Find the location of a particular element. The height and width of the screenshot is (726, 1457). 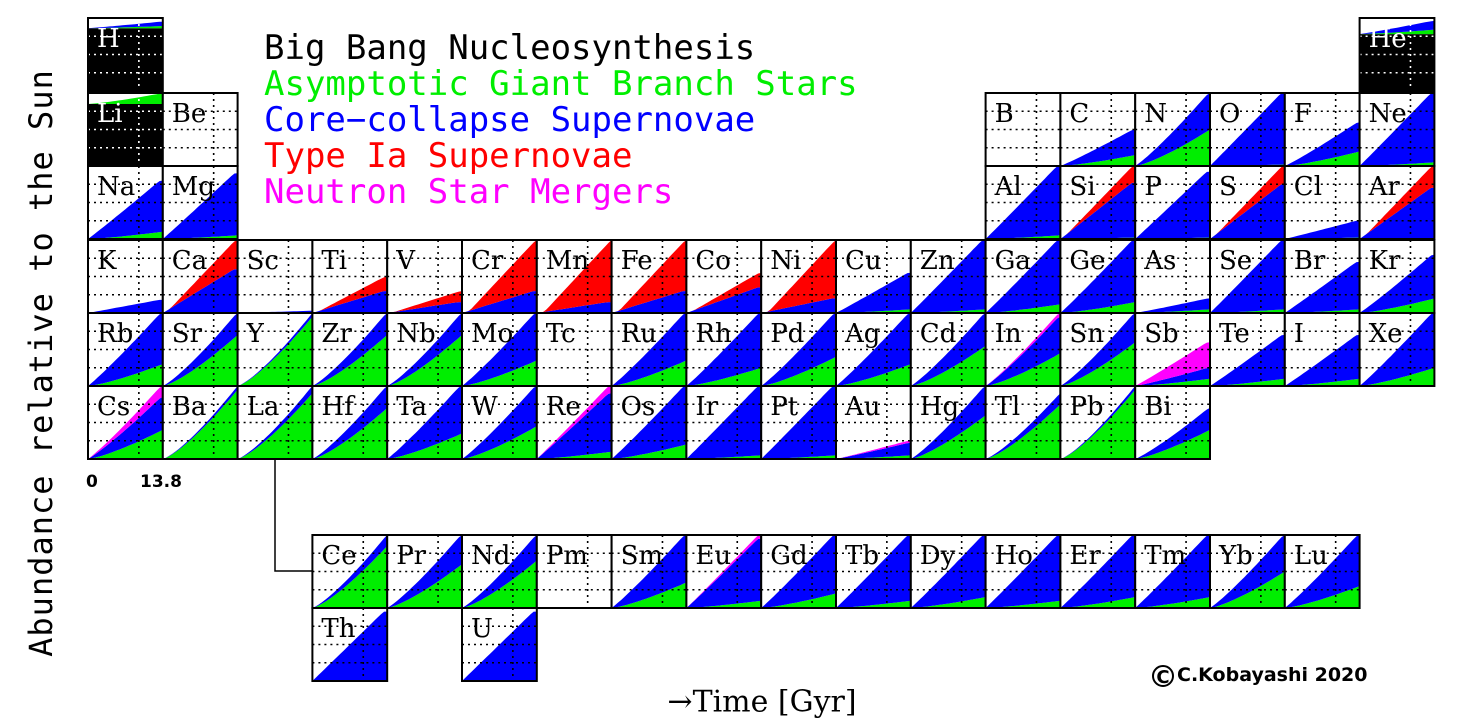

element-cell-hg: Hg is located at coordinates (948, 422).